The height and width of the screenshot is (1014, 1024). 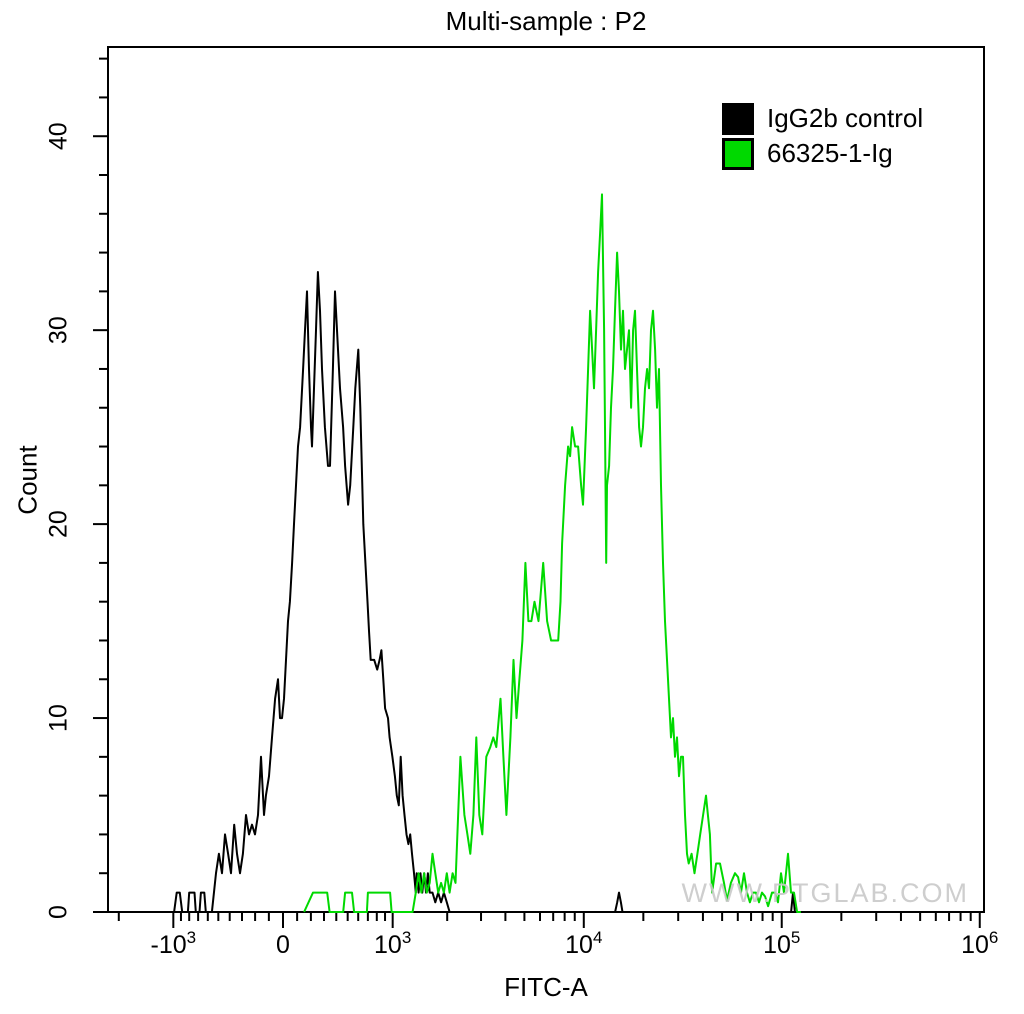 I want to click on legend-label-antibody: 66325-1-Ig, so click(x=830, y=153).